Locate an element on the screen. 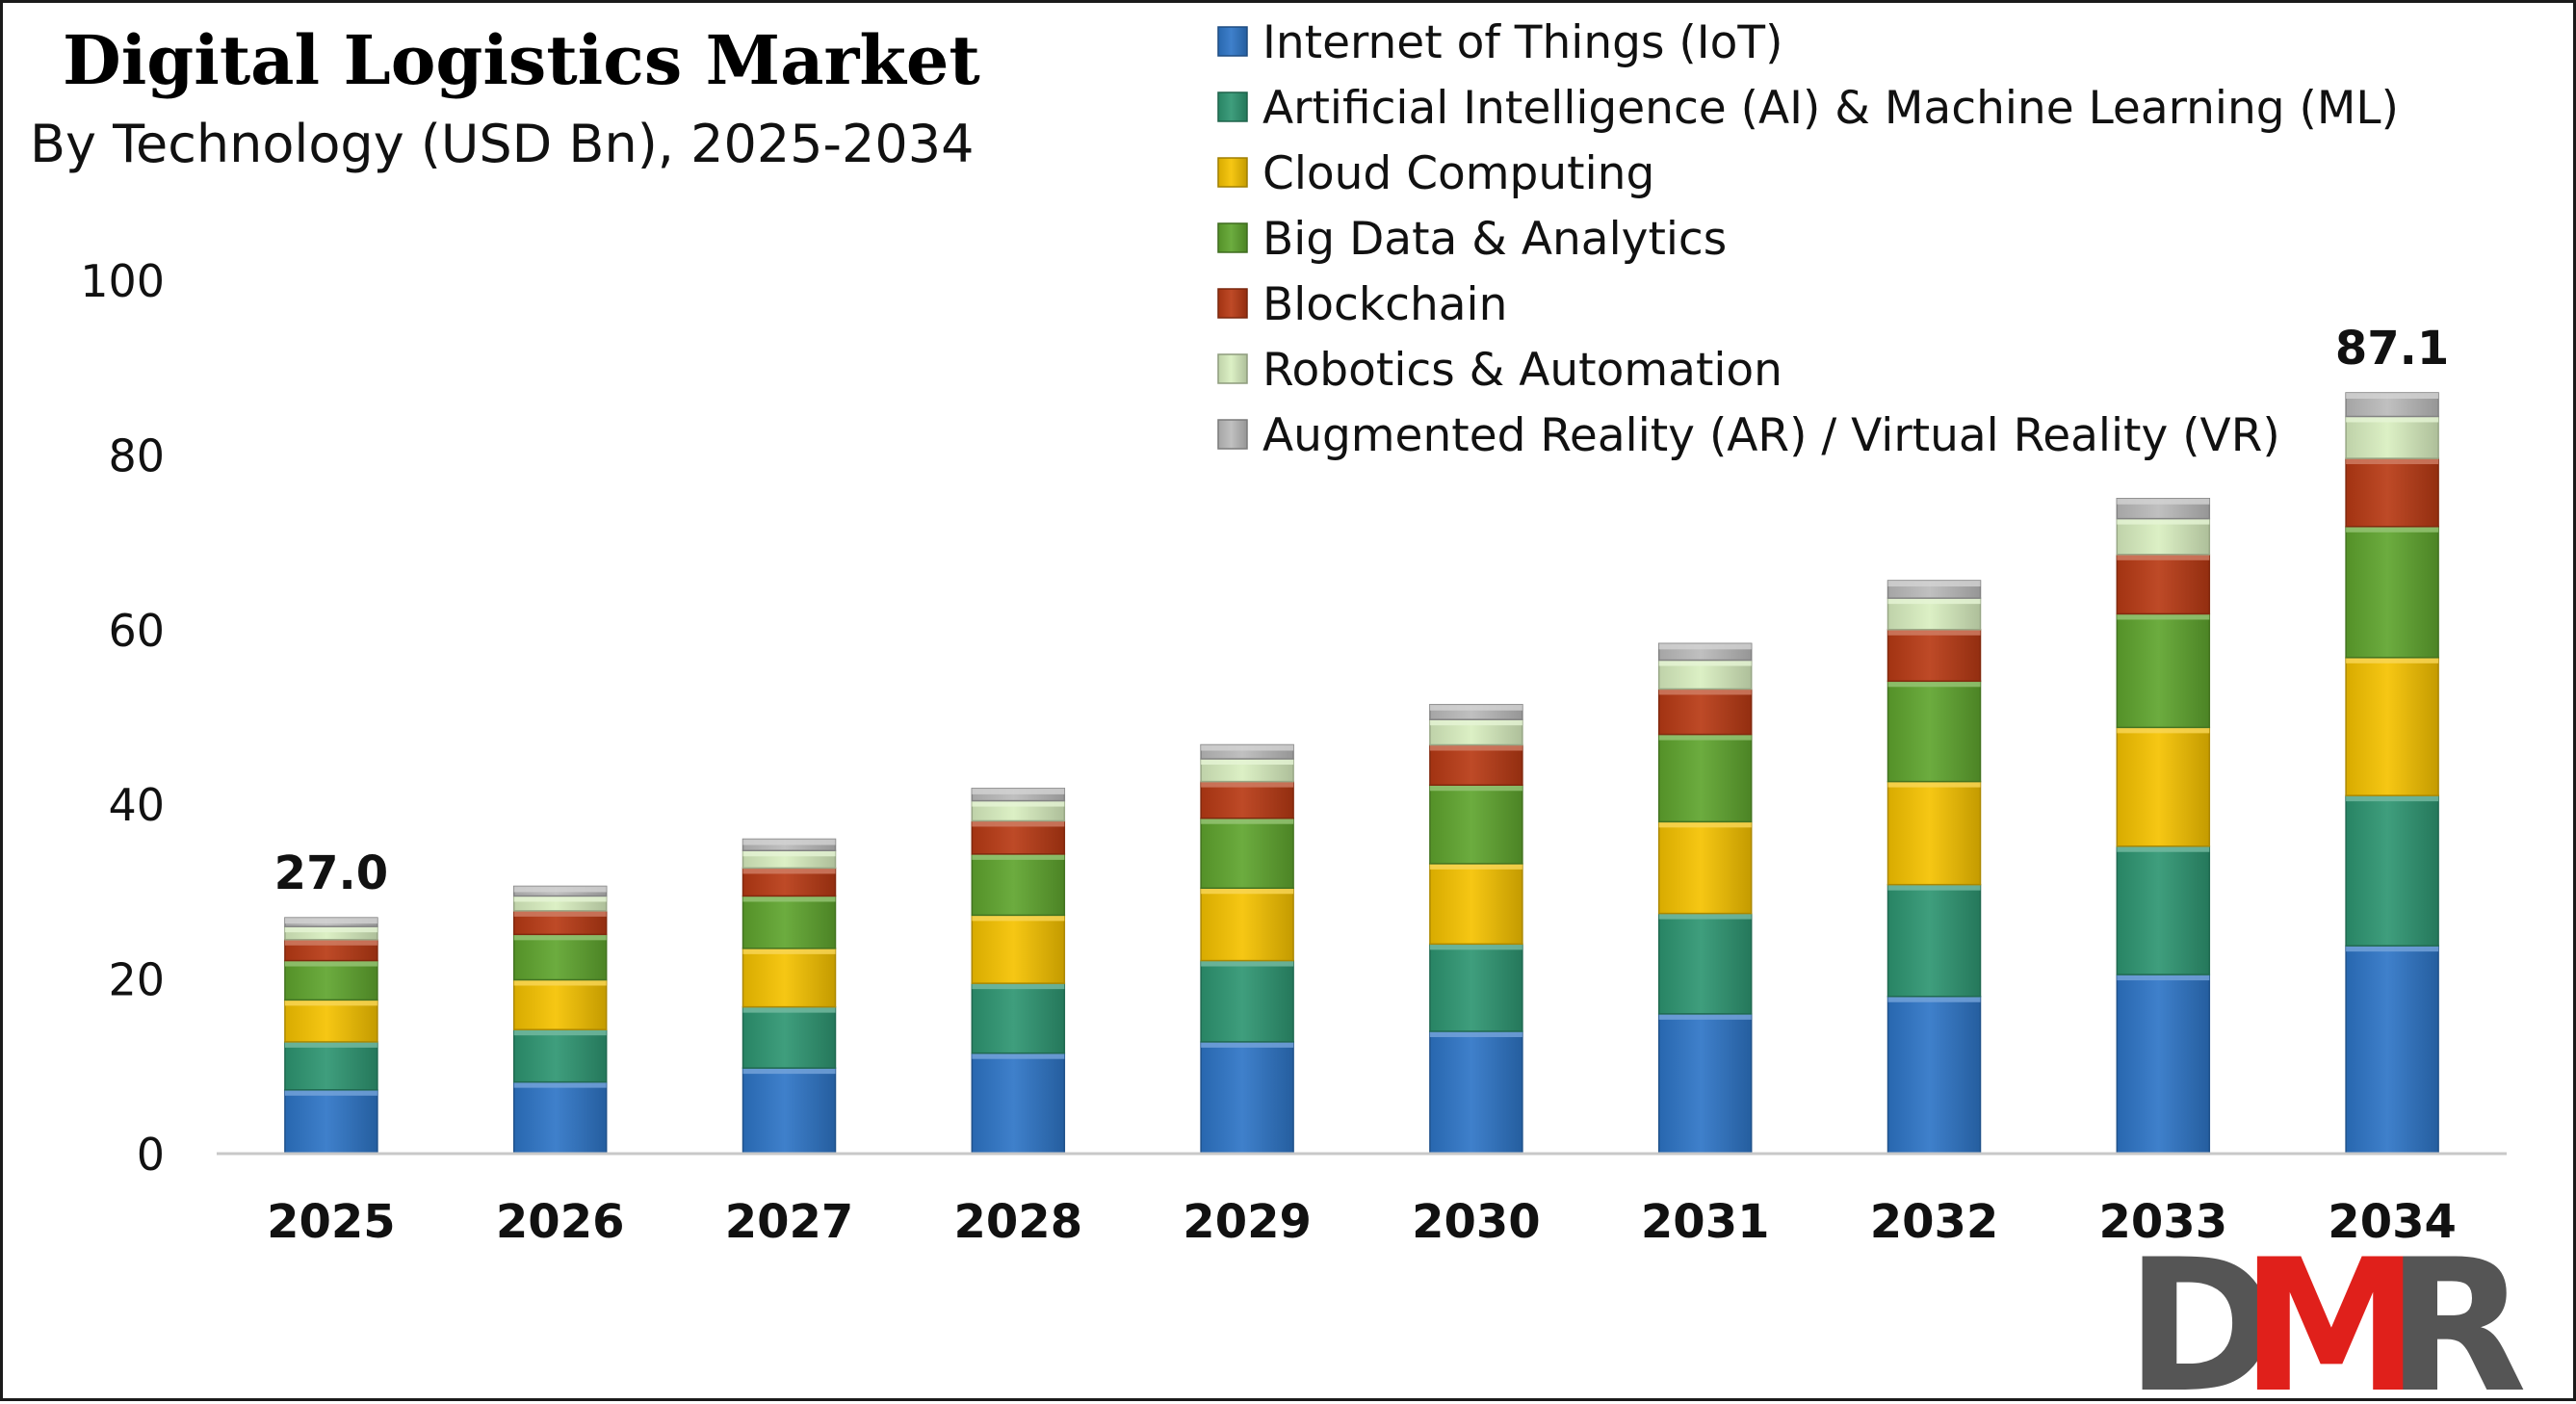 The image size is (2576, 1404). legend-label: Internet of Things (IoT) is located at coordinates (1522, 42).